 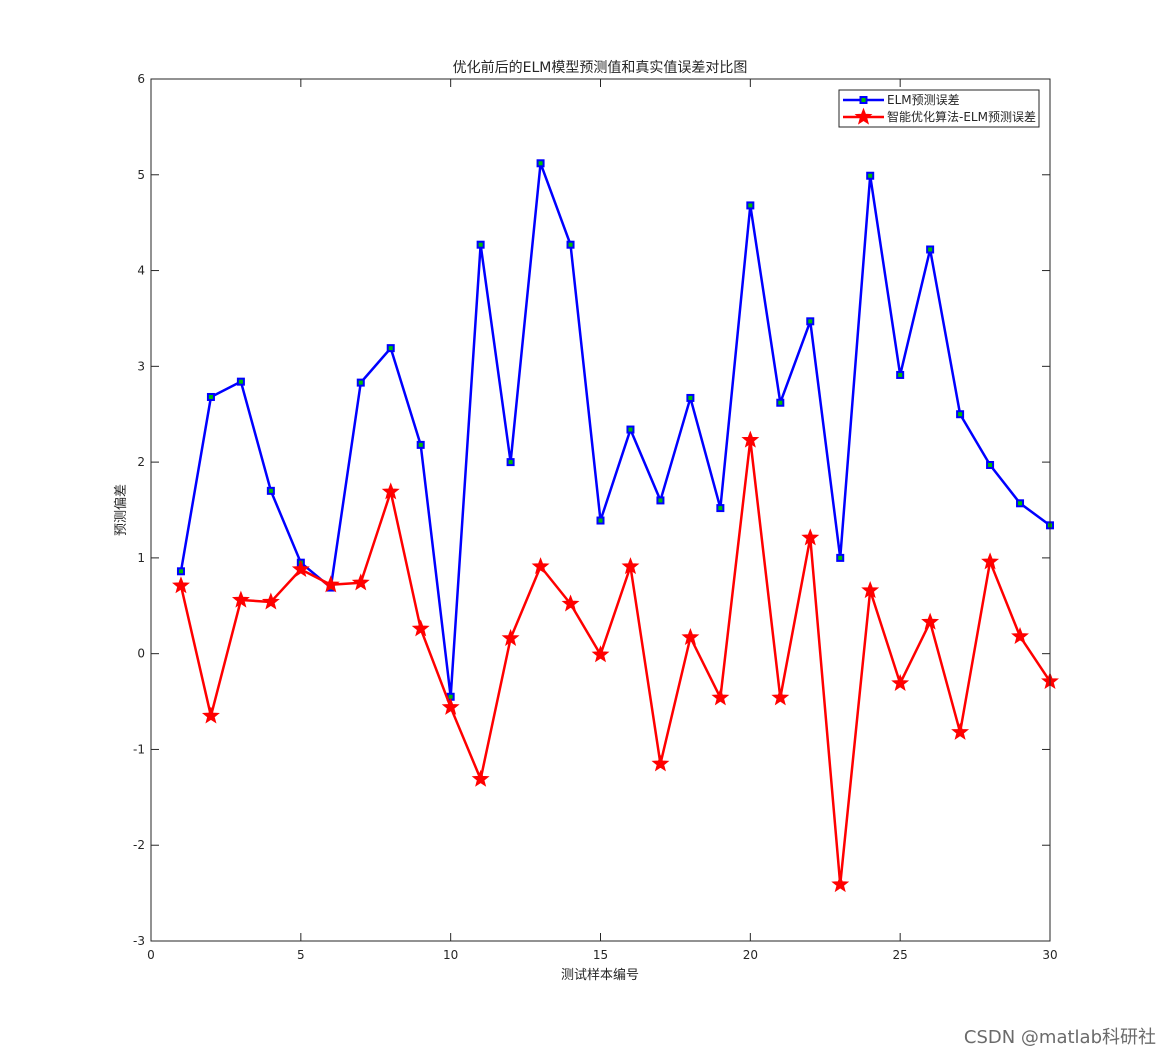 I want to click on y-tick-label: 6, so click(x=141, y=79).